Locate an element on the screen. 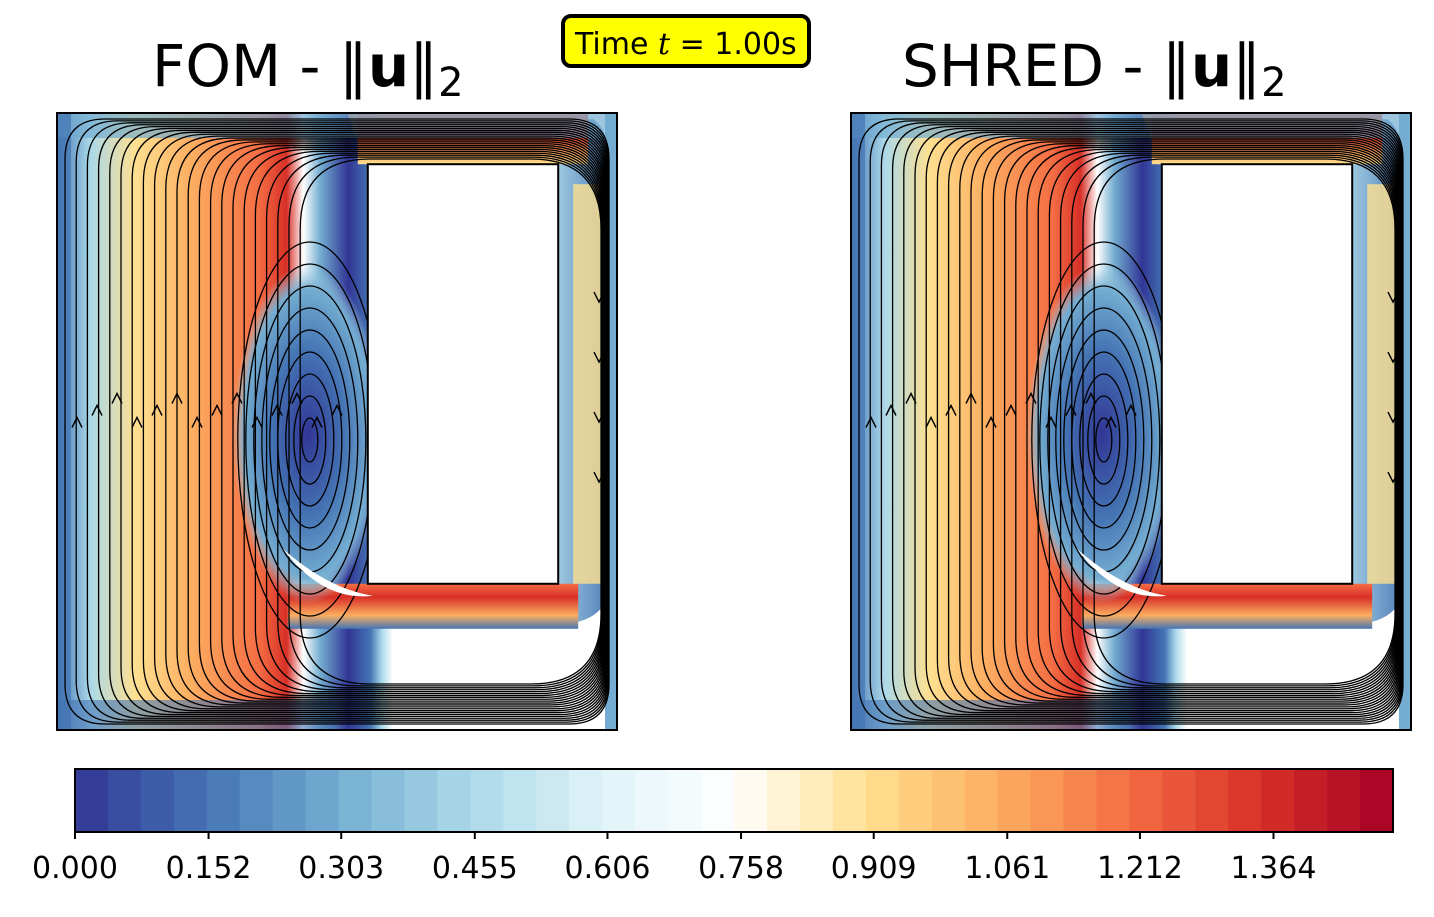  colorbar-tick-label: 0.909 is located at coordinates (874, 868).